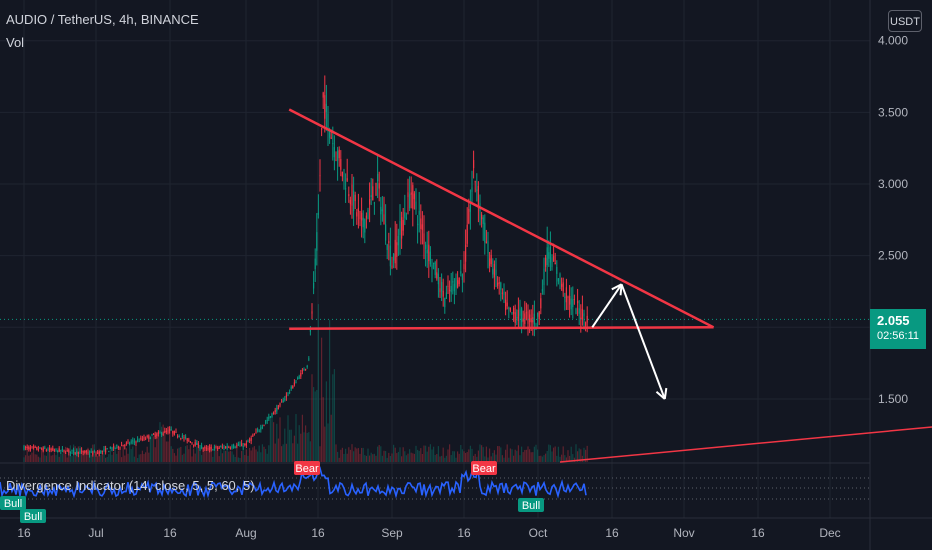  I want to click on signal-label: Bear, so click(307, 469).